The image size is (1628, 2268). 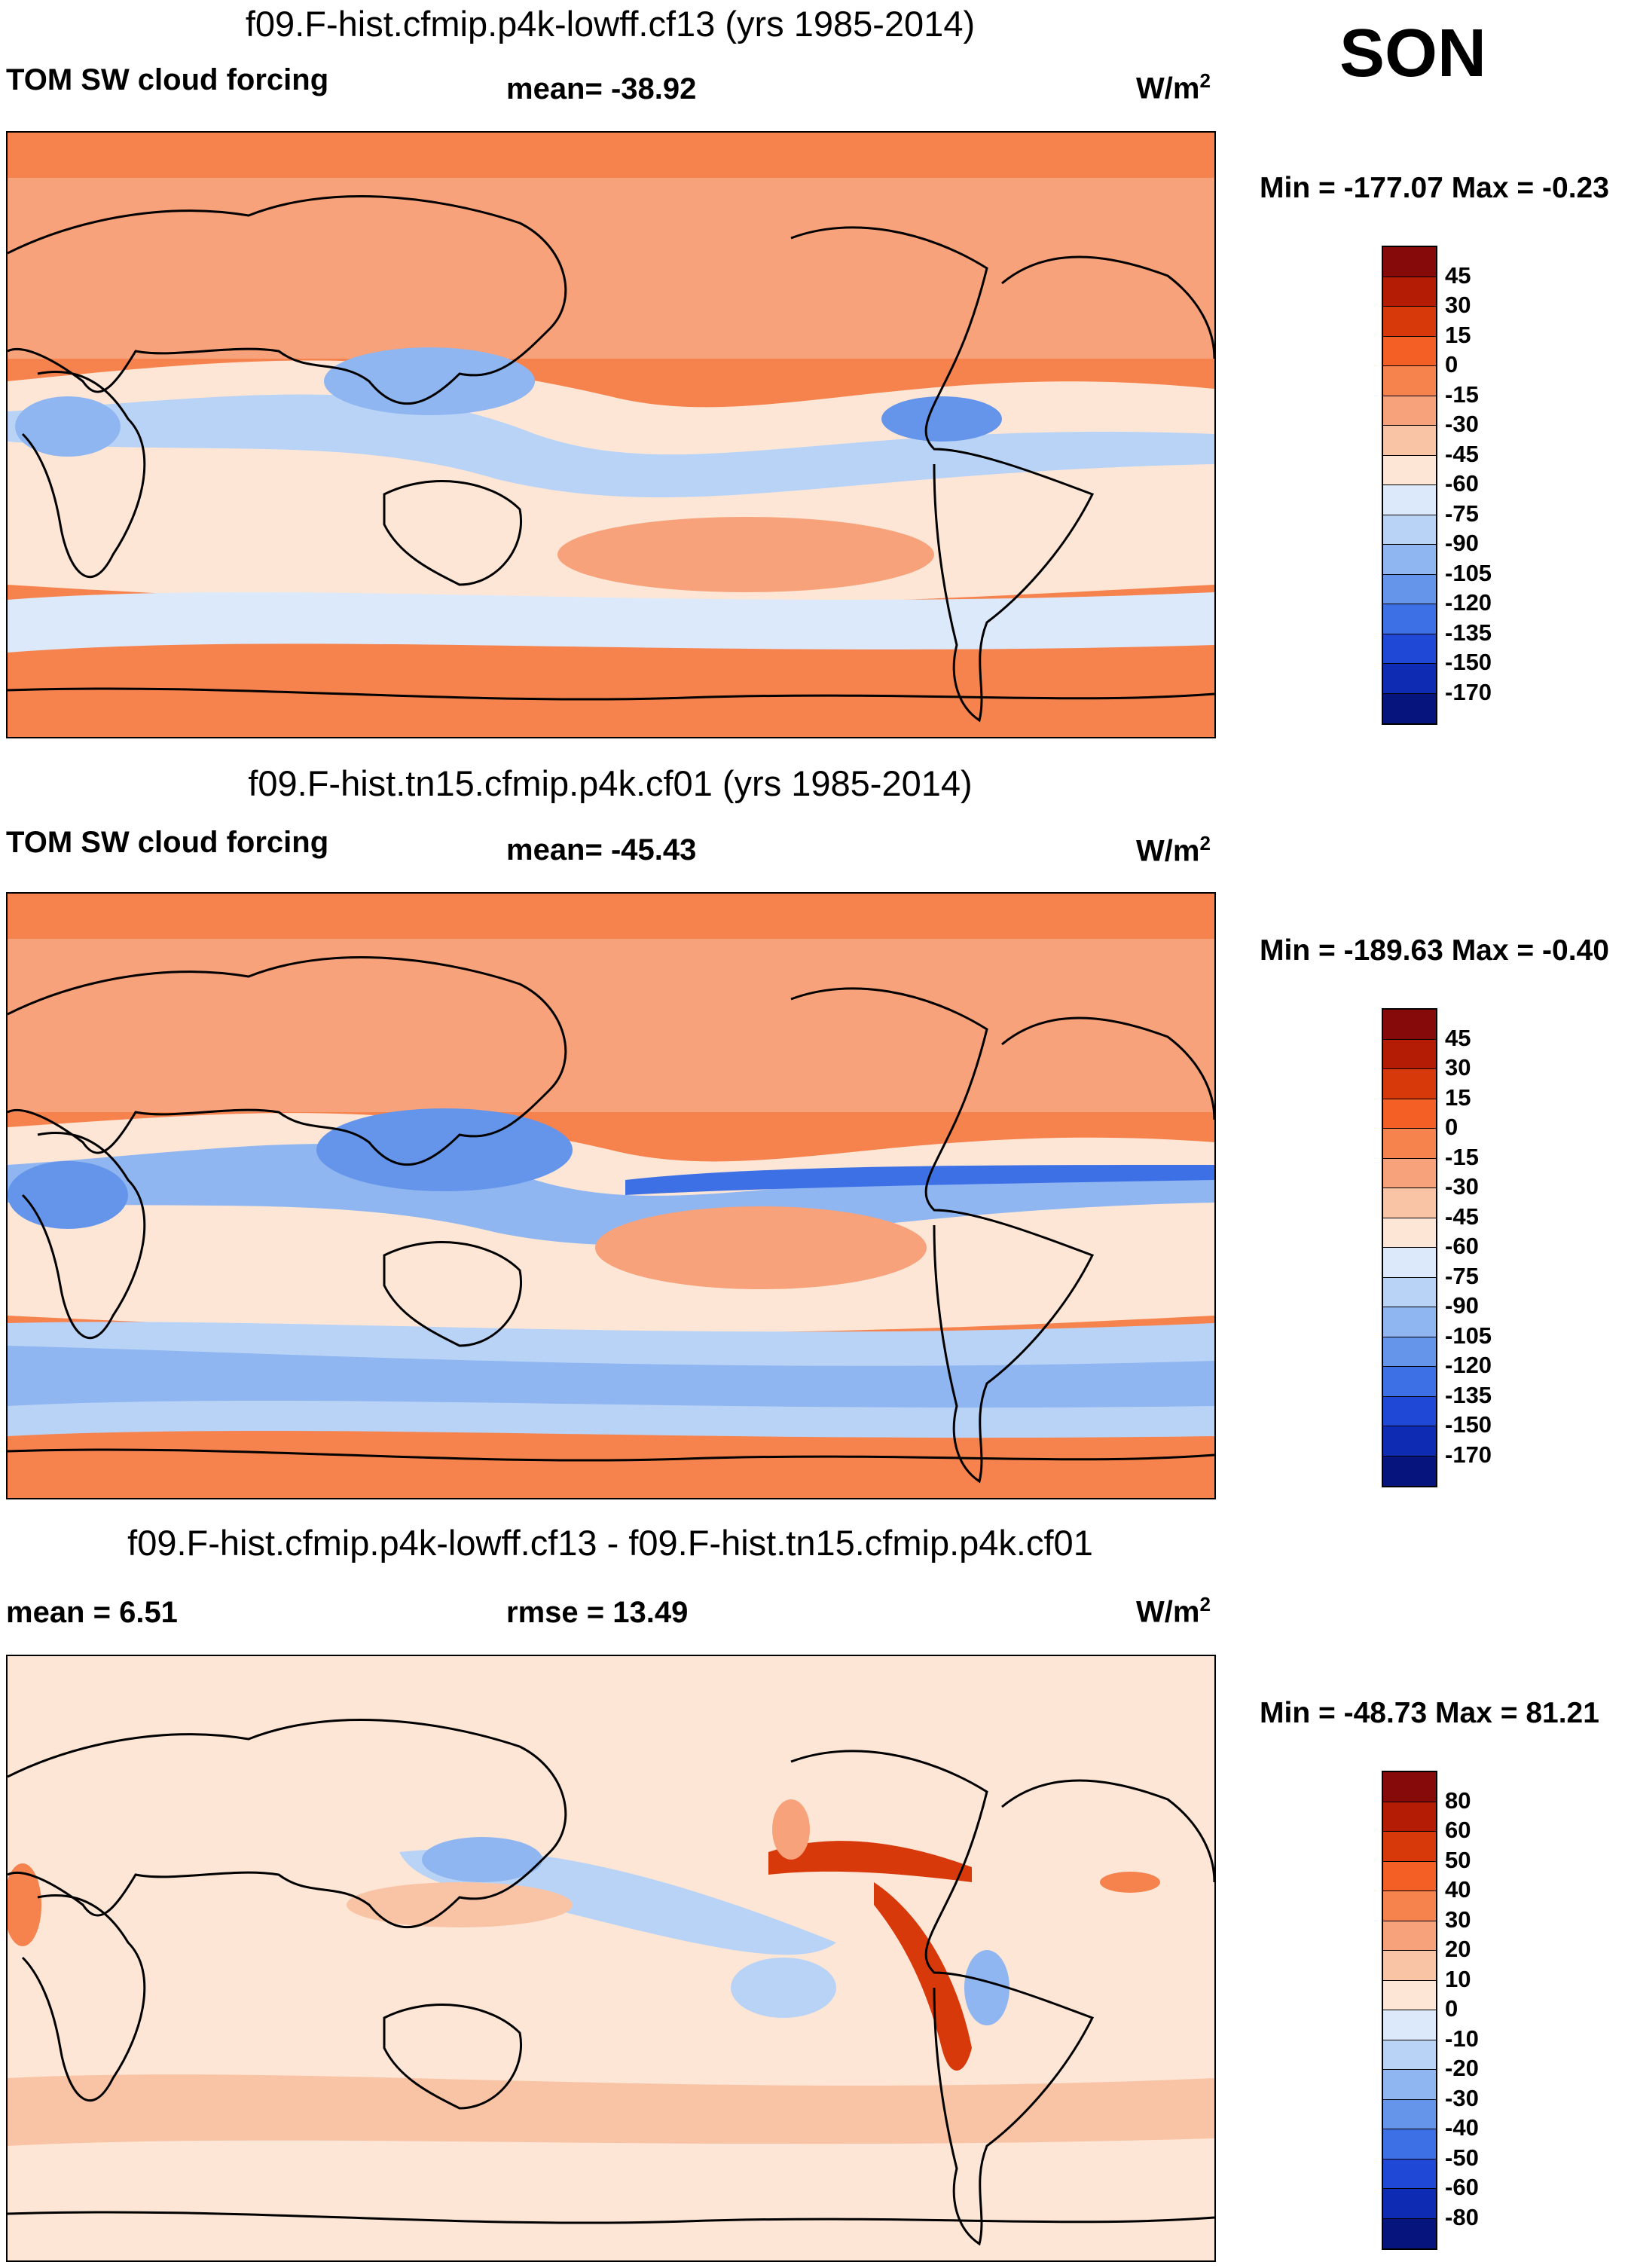 What do you see at coordinates (601, 850) in the screenshot?
I see `panel2-mean: mean= -45.43` at bounding box center [601, 850].